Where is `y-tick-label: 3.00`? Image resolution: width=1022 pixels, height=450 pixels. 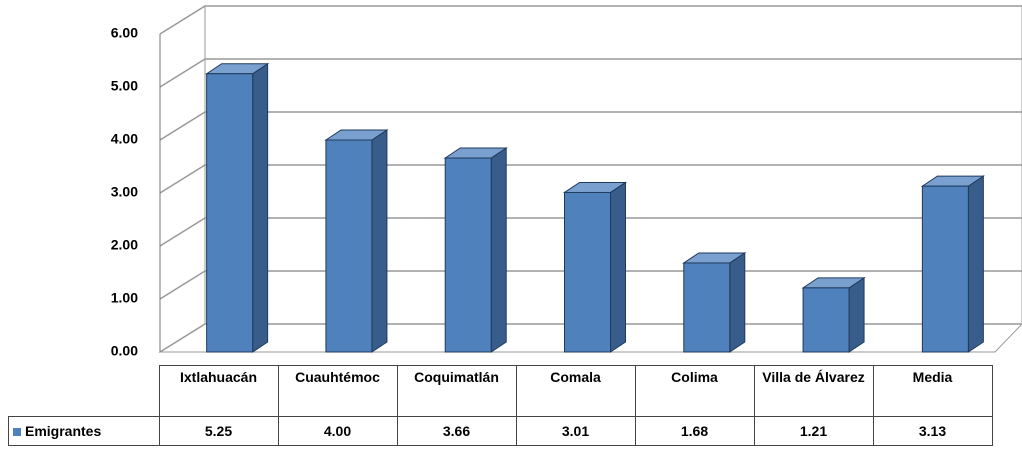
y-tick-label: 3.00 is located at coordinates (124, 192).